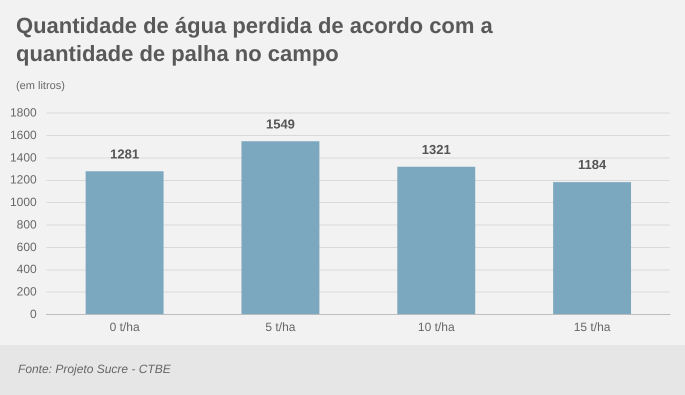  What do you see at coordinates (255, 40) in the screenshot?
I see `chart-title: Quantidade de água perdida de acordo com a quantidade de palha no campo` at bounding box center [255, 40].